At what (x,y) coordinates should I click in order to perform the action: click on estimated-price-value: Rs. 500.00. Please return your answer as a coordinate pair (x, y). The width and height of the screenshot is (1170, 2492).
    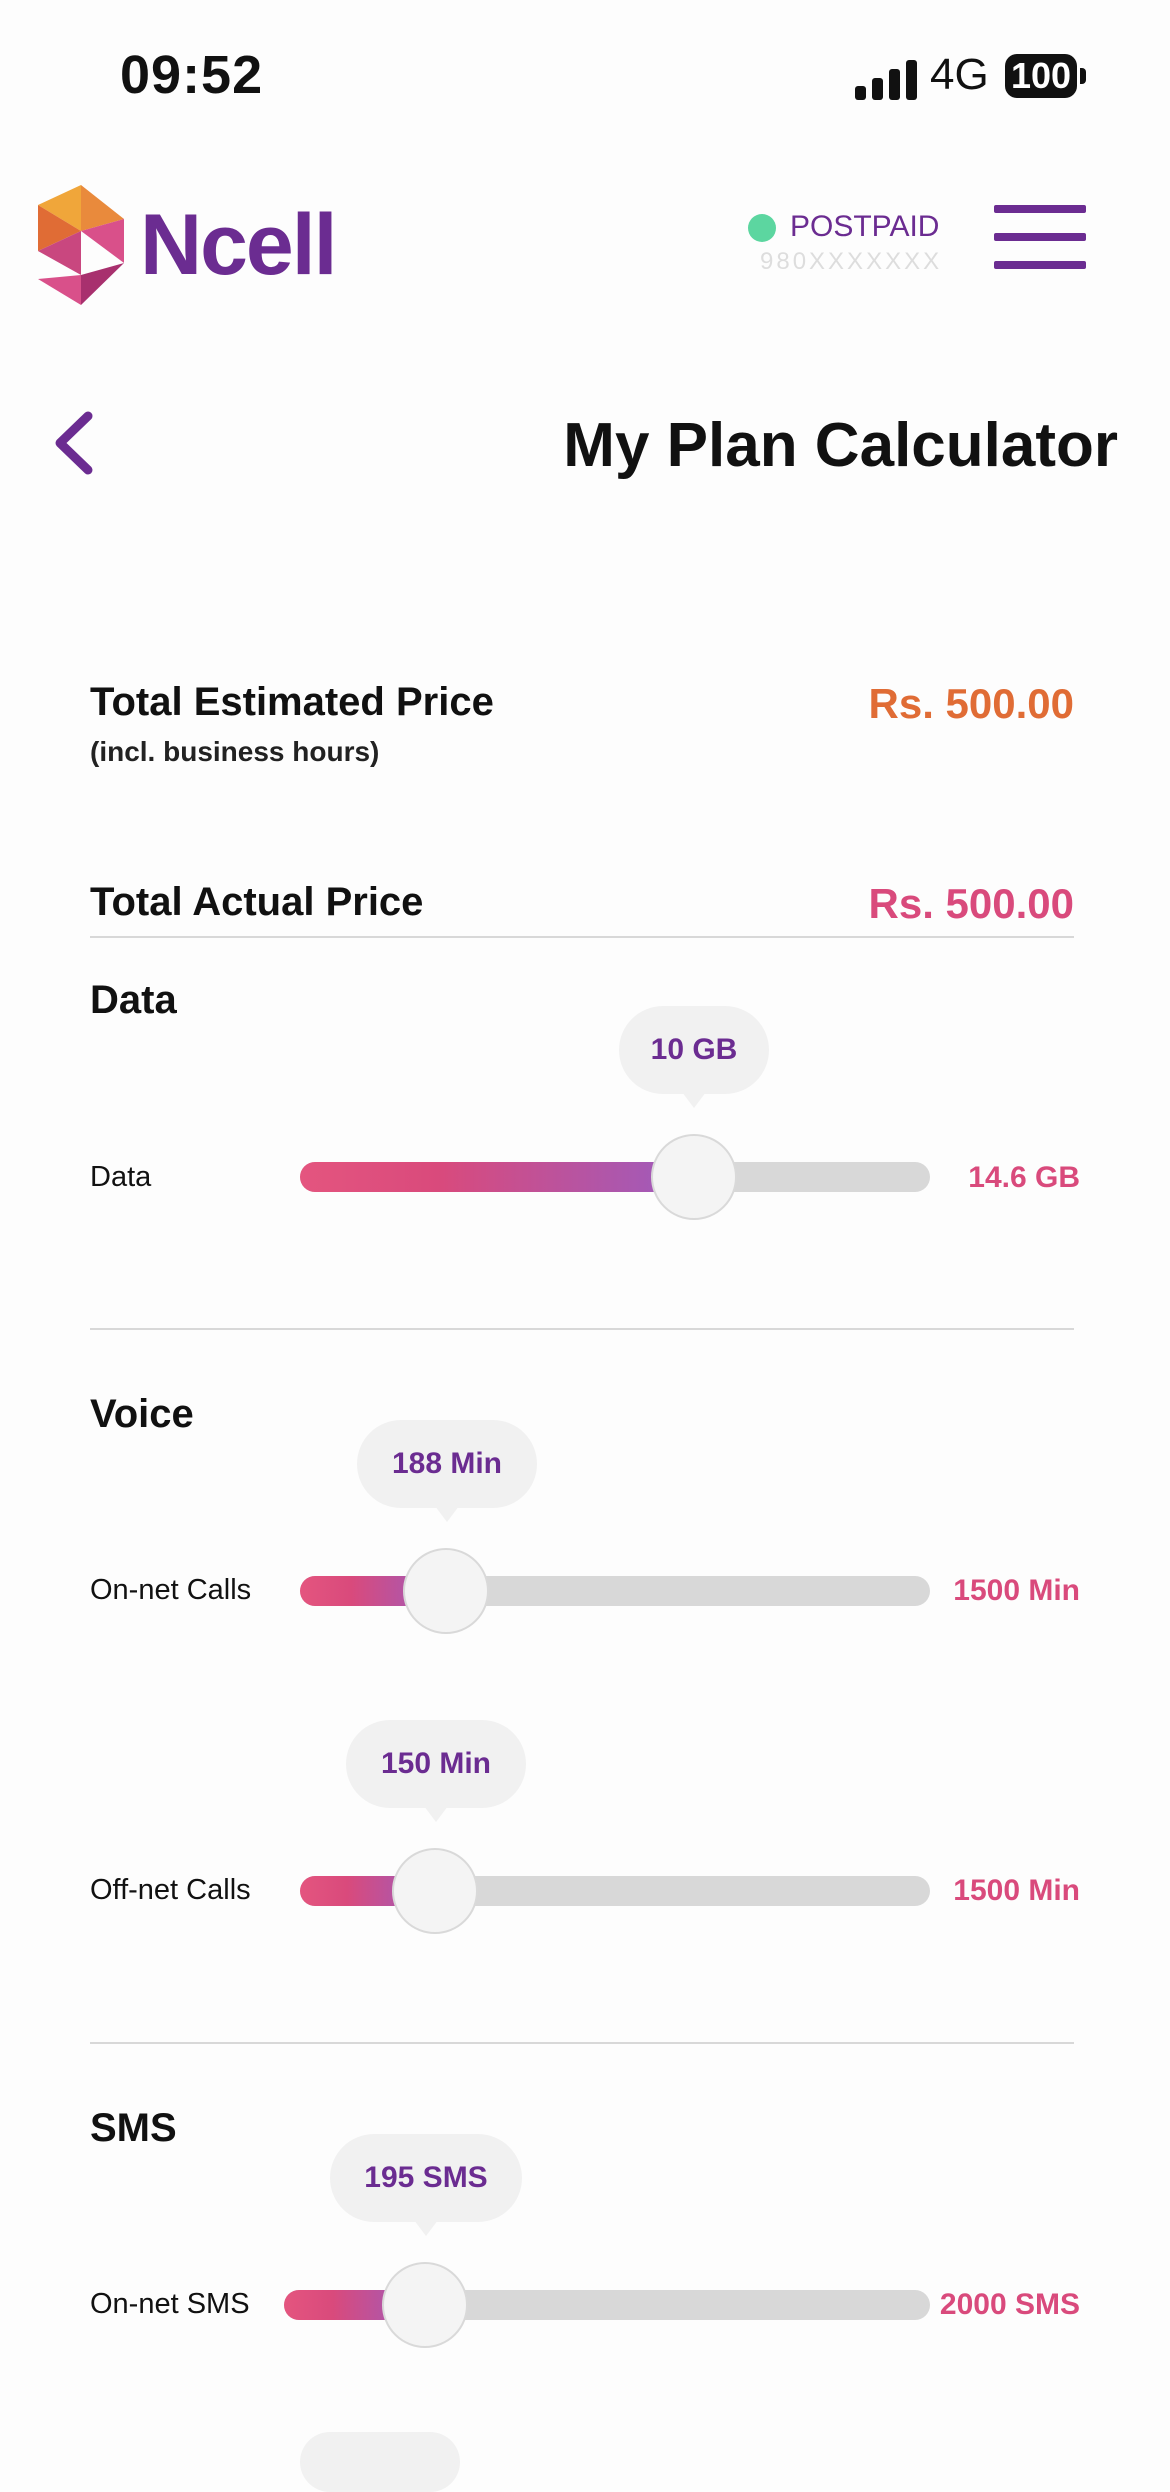
    Looking at the image, I should click on (971, 703).